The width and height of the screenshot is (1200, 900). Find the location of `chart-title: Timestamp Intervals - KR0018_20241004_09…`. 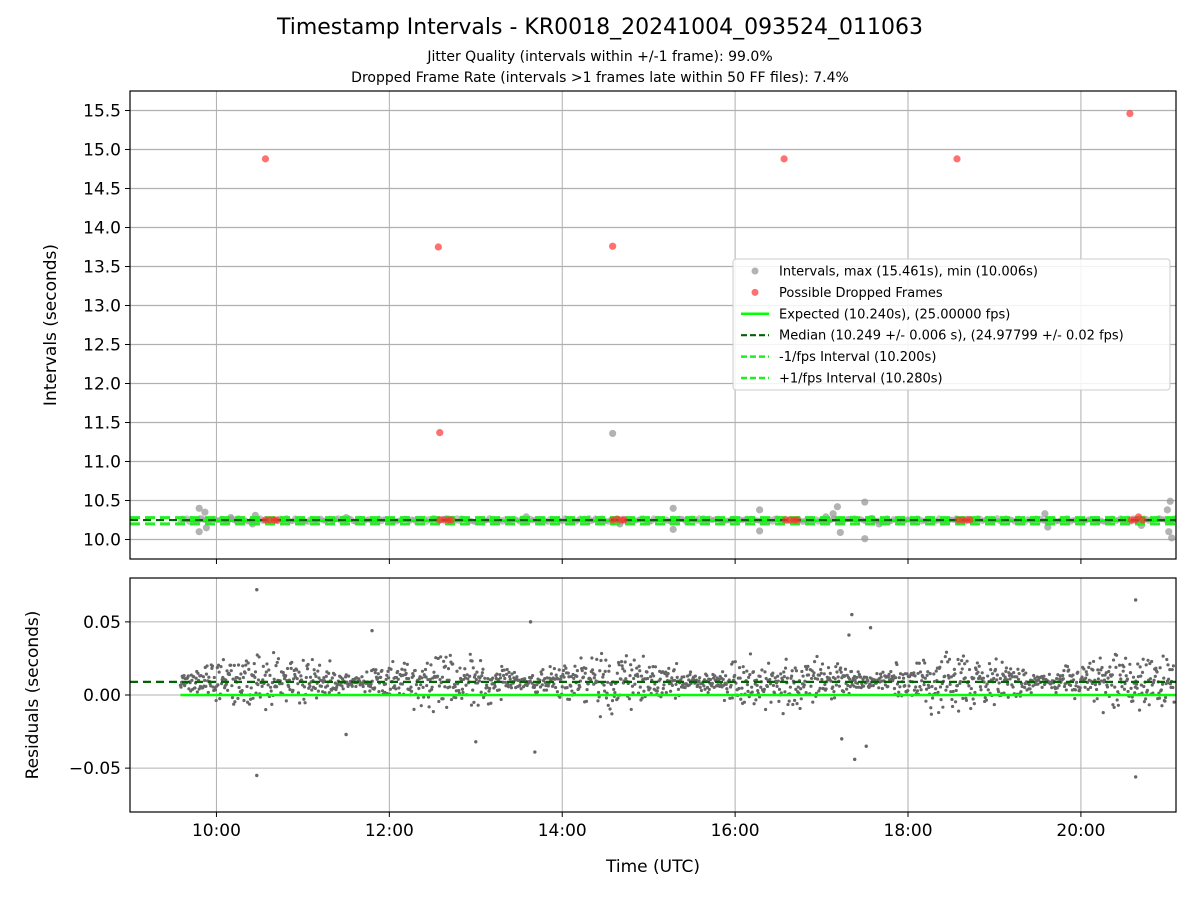

chart-title: Timestamp Intervals - KR0018_20241004_09… is located at coordinates (600, 27).